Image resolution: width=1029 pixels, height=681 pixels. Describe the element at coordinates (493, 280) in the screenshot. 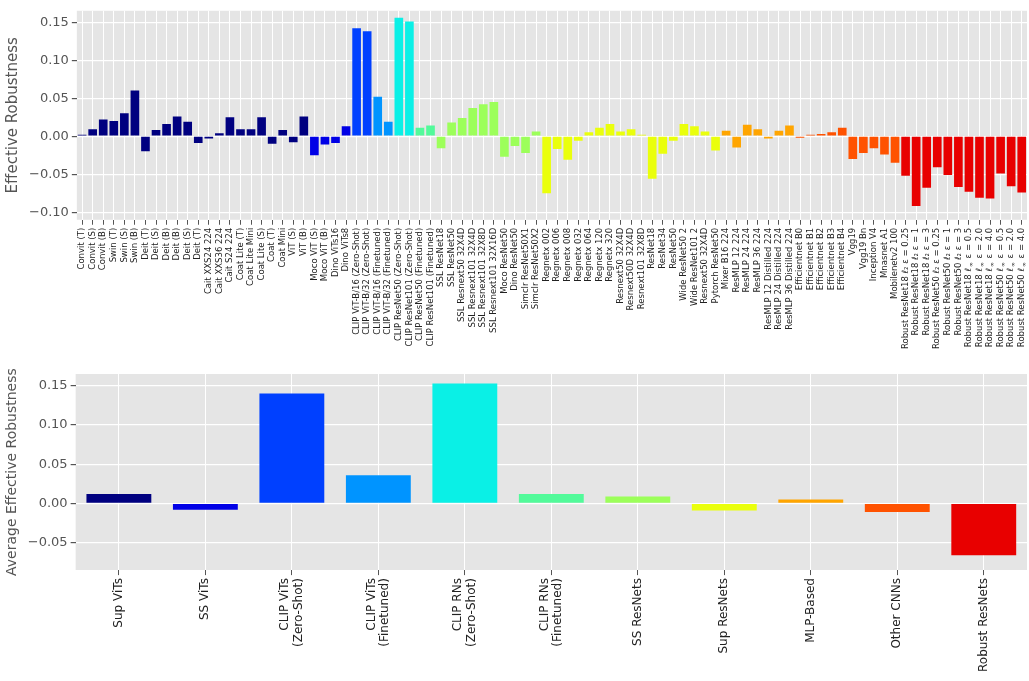

I see `x-tick-label: SSL Resnext101 32X16D` at that location.